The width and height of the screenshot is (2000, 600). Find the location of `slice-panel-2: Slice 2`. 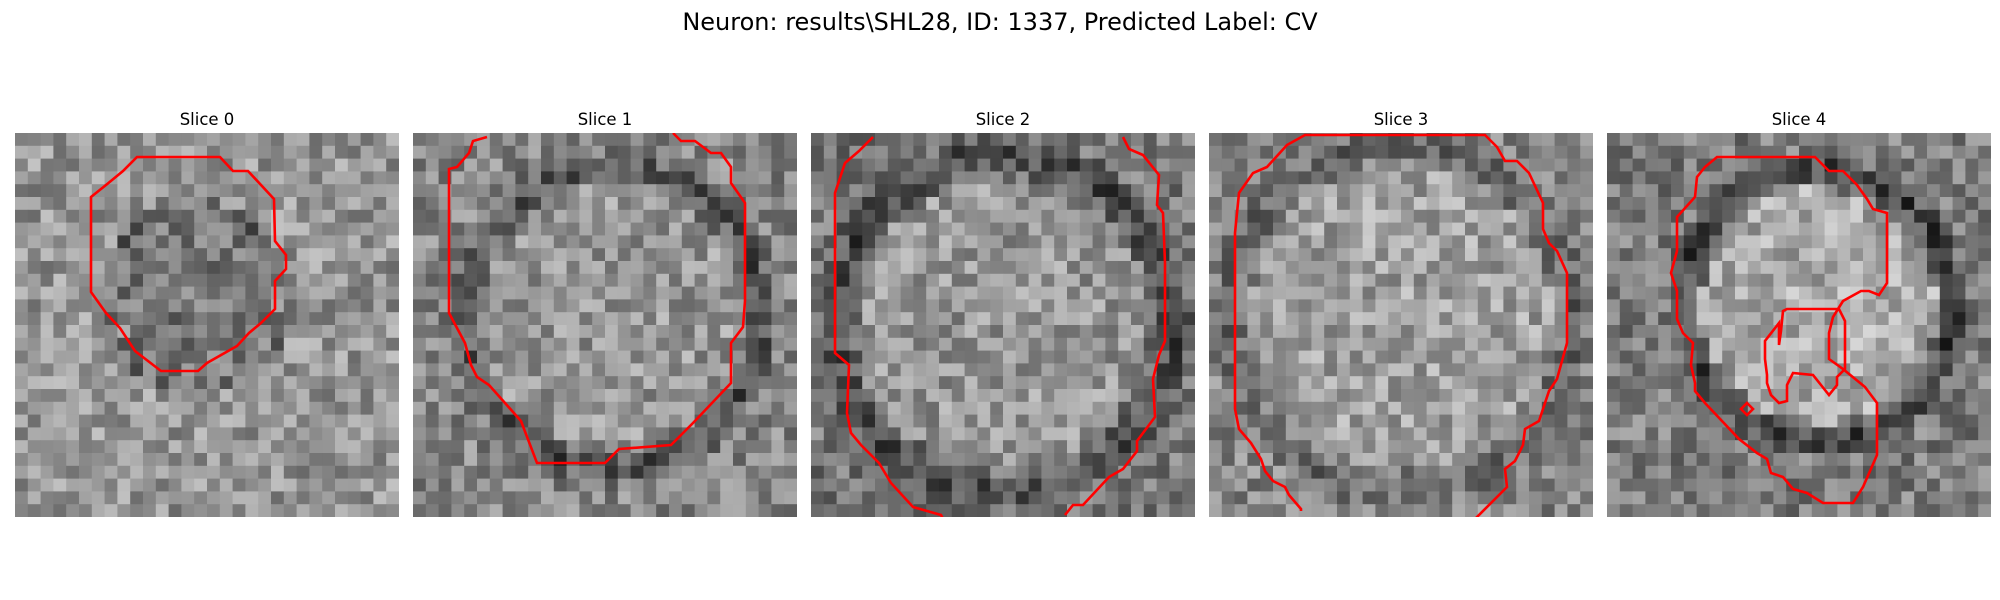

slice-panel-2: Slice 2 is located at coordinates (1003, 315).